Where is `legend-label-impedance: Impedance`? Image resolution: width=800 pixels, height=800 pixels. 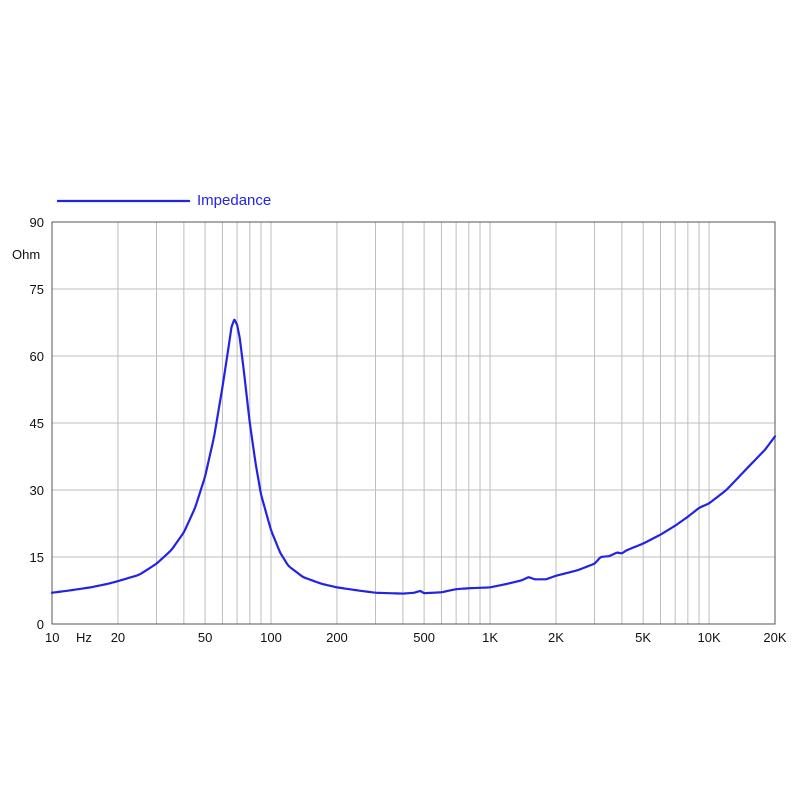
legend-label-impedance: Impedance is located at coordinates (234, 200).